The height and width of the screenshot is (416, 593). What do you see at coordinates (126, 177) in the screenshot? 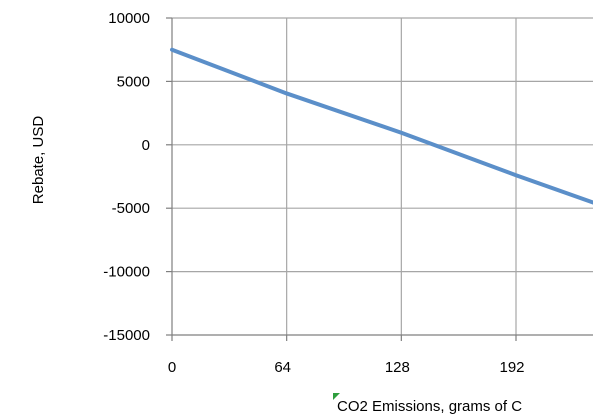
I see `y-tick-labels: 10000 5000 0 -5000 -10000 -15000` at bounding box center [126, 177].